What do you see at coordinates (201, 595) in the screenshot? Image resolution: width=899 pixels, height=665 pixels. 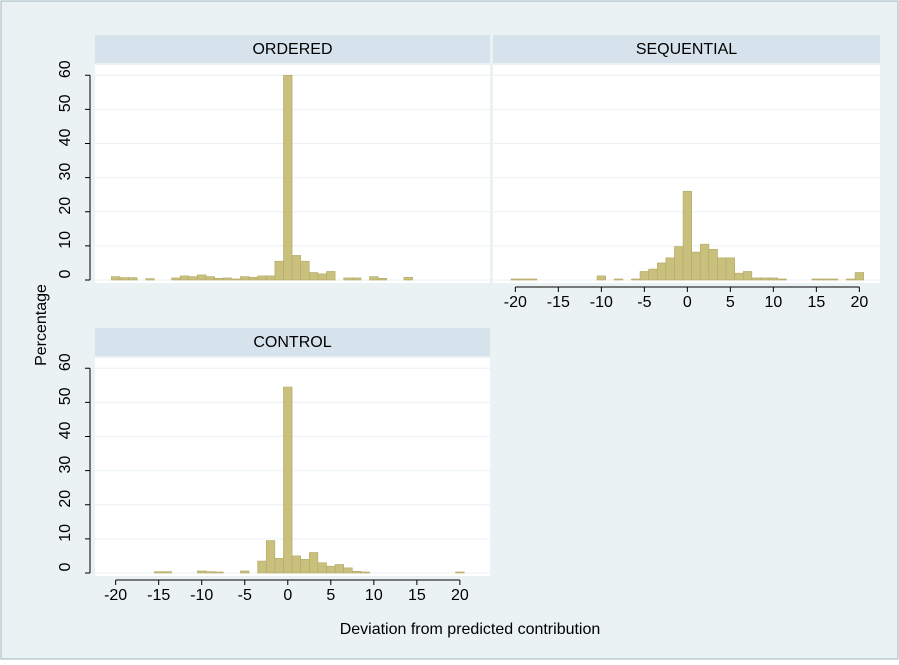 I see `x-tick-label: -10` at bounding box center [201, 595].